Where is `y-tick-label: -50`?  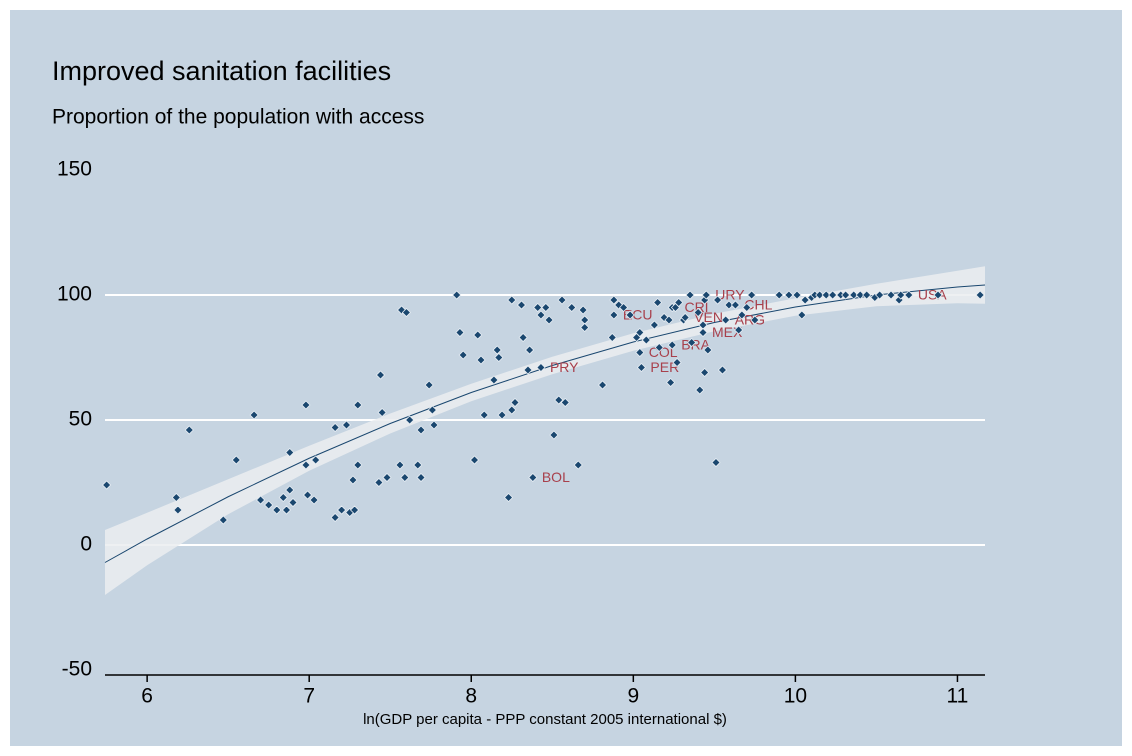 y-tick-label: -50 is located at coordinates (77, 669).